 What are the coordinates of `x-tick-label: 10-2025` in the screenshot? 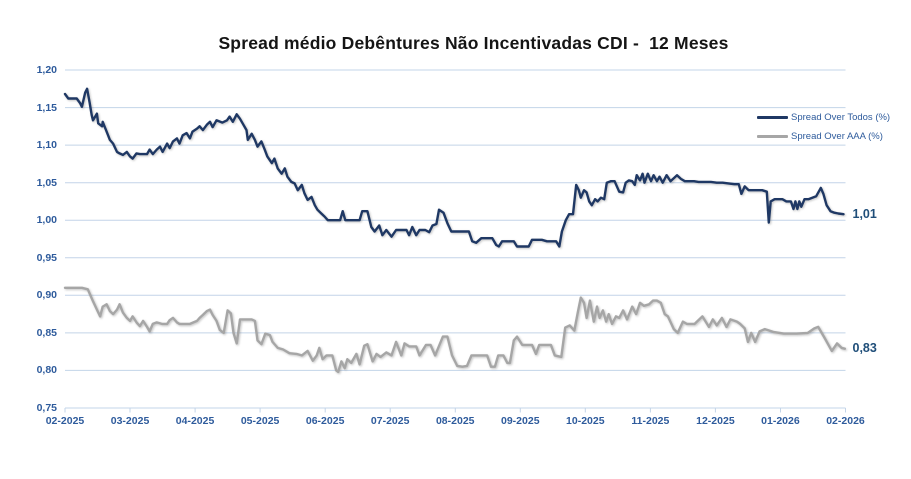 It's located at (585, 421).